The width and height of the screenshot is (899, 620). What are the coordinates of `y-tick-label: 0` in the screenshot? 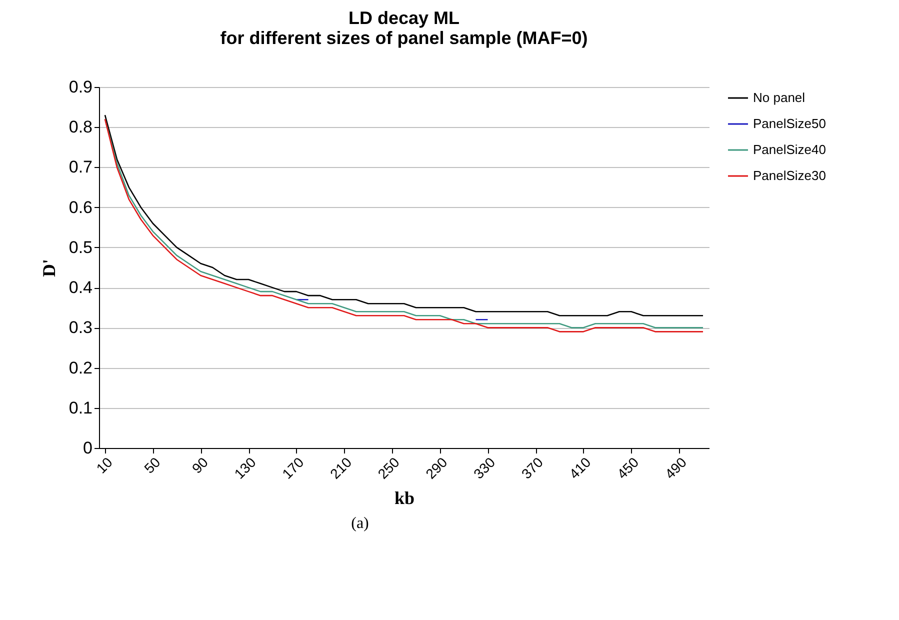 It's located at (87, 448).